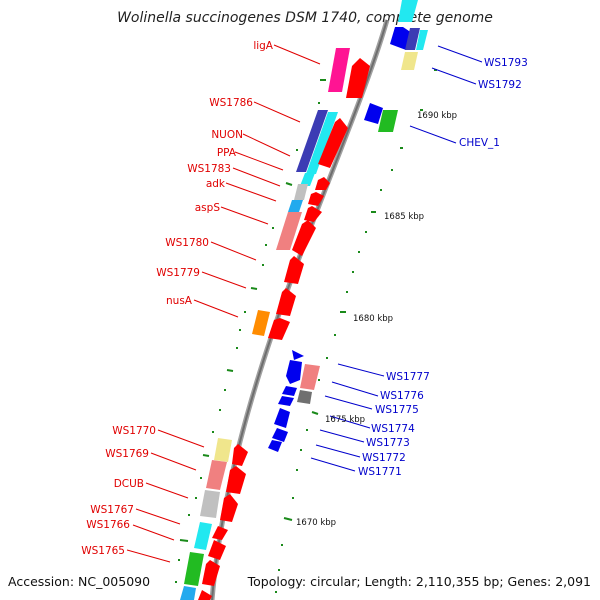 This screenshot has width=600, height=600. I want to click on gene-label-WS1786: WS1786, so click(231, 103).